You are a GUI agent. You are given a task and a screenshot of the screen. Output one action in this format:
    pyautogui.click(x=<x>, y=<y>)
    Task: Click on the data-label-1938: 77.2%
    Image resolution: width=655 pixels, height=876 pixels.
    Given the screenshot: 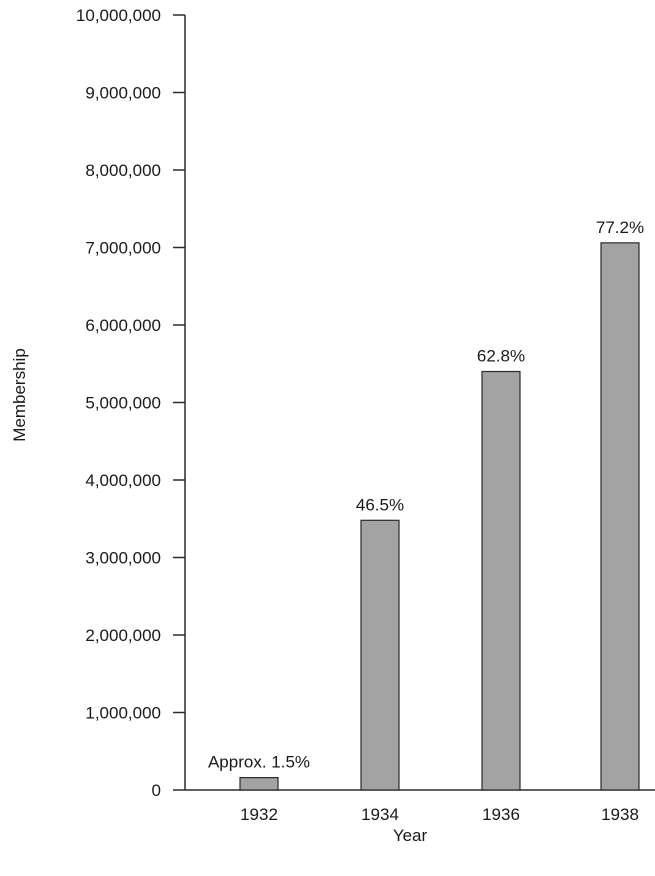 What is the action you would take?
    pyautogui.click(x=620, y=227)
    